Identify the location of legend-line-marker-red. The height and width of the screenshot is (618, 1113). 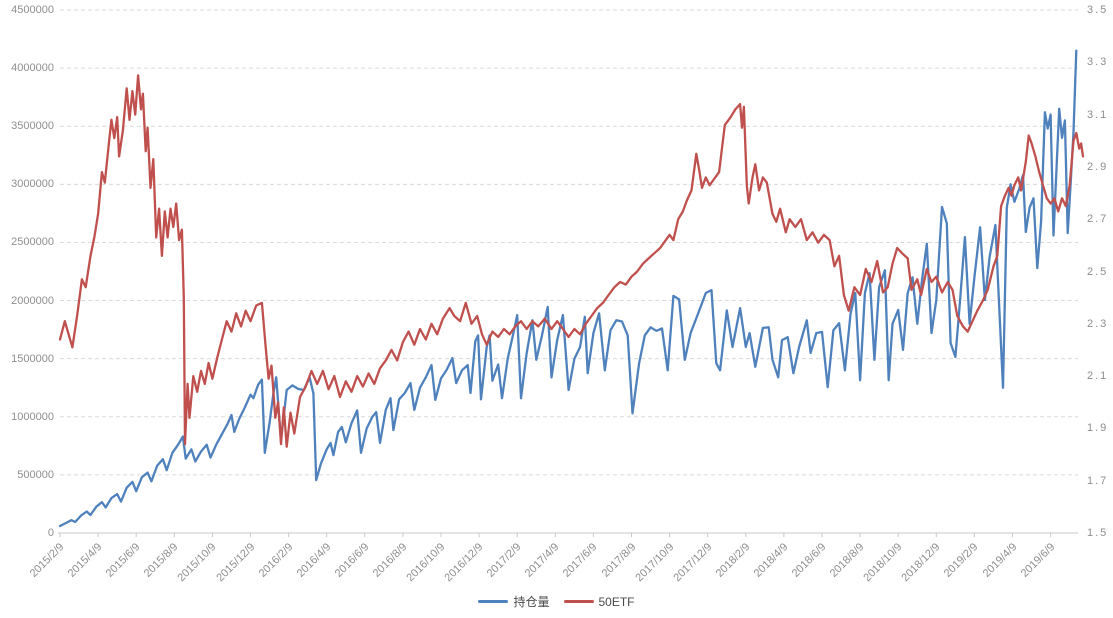
(578, 601).